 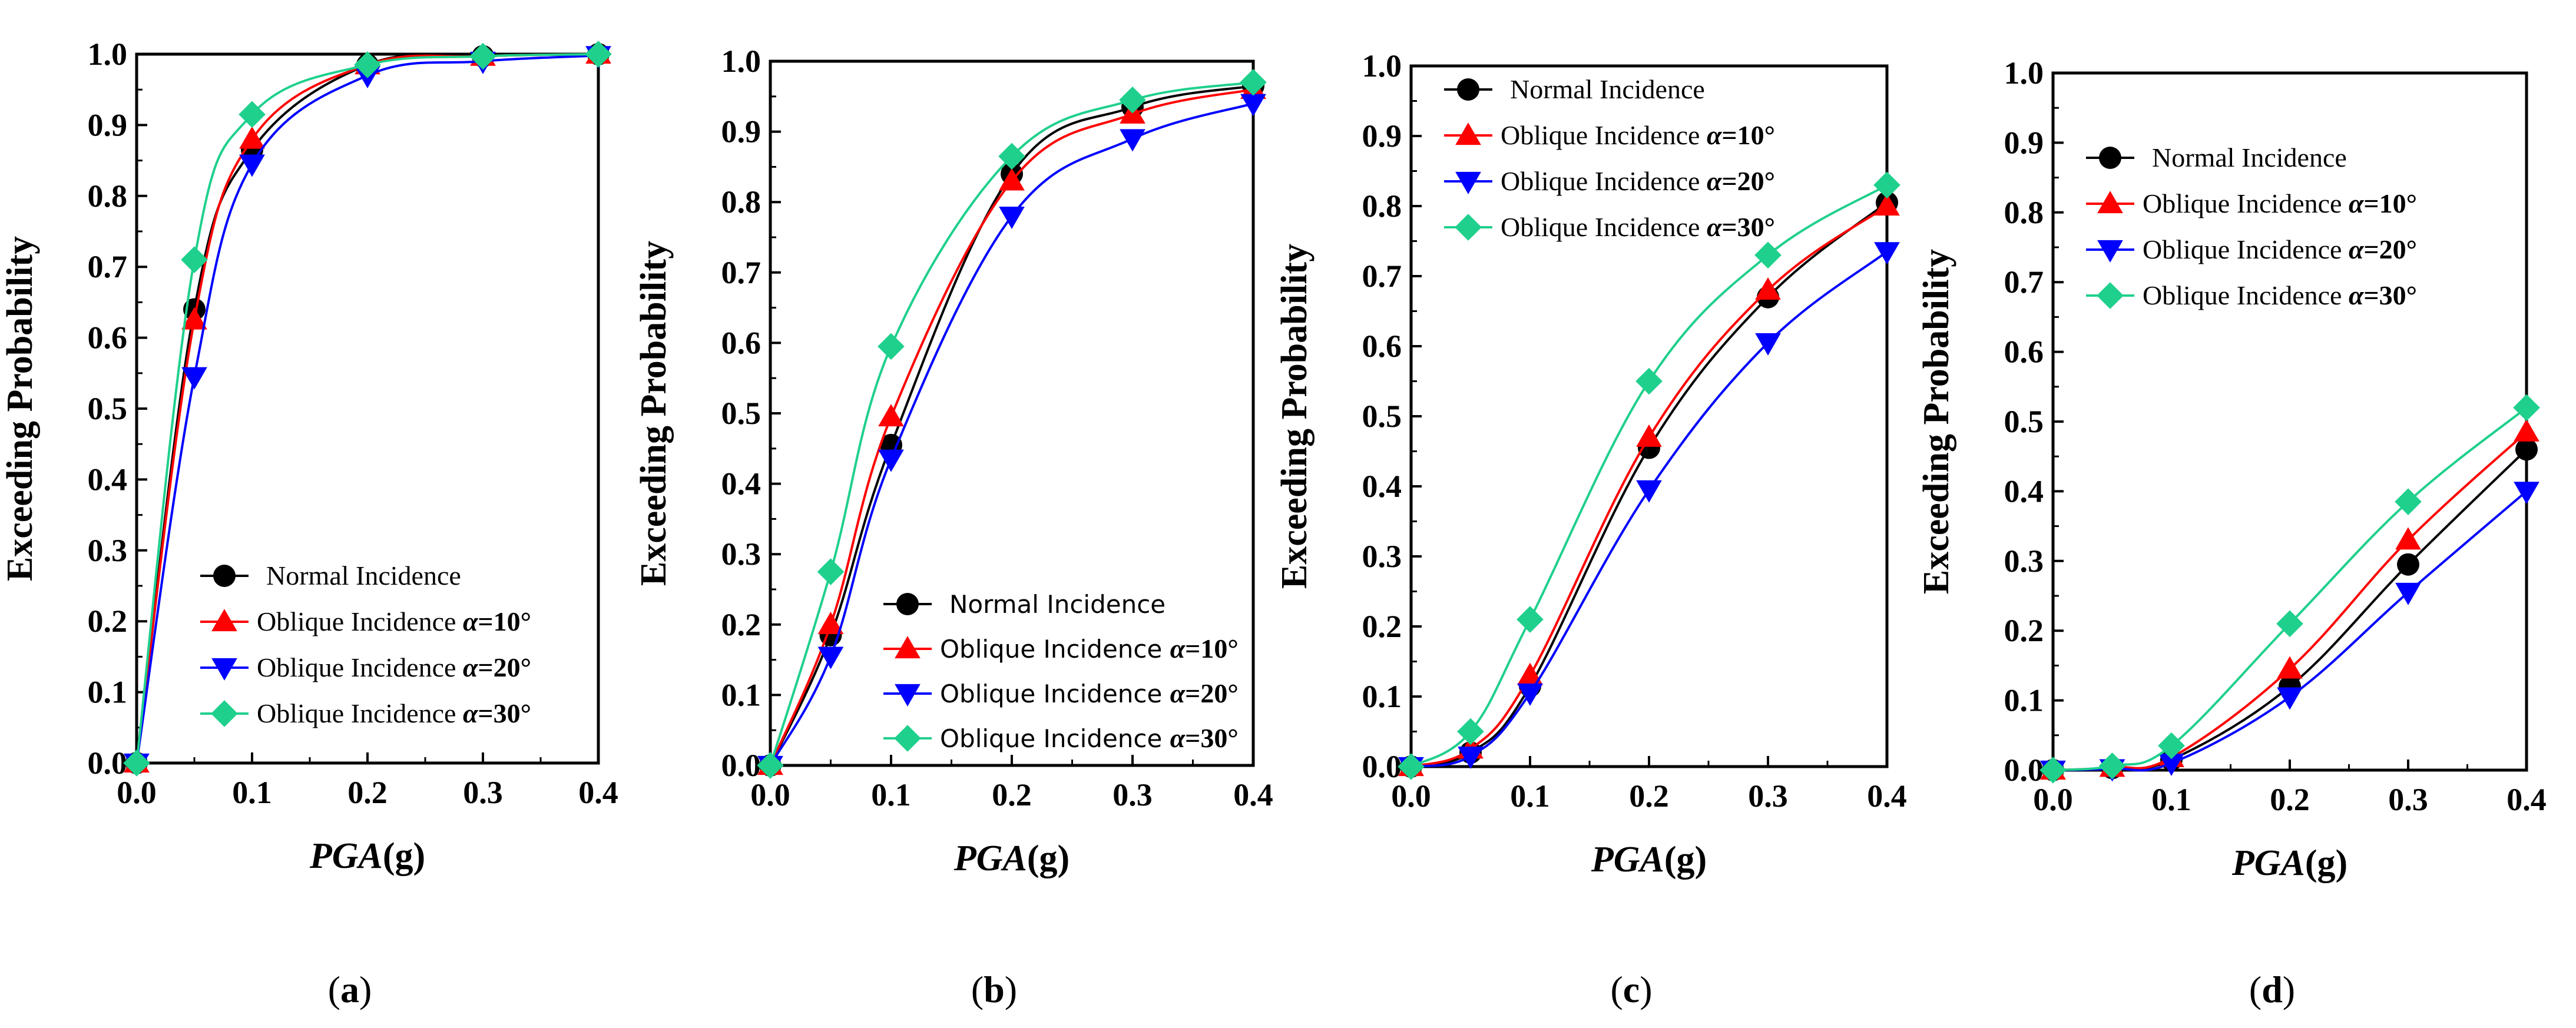 What do you see at coordinates (2024, 282) in the screenshot?
I see `y-tick-label: 0.7` at bounding box center [2024, 282].